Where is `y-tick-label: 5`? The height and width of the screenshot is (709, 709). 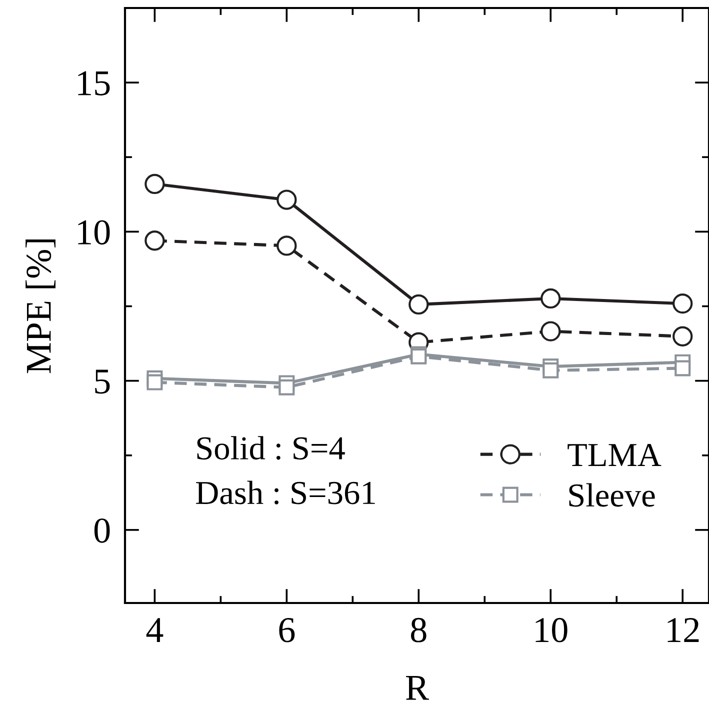
y-tick-label: 5 is located at coordinates (102, 382).